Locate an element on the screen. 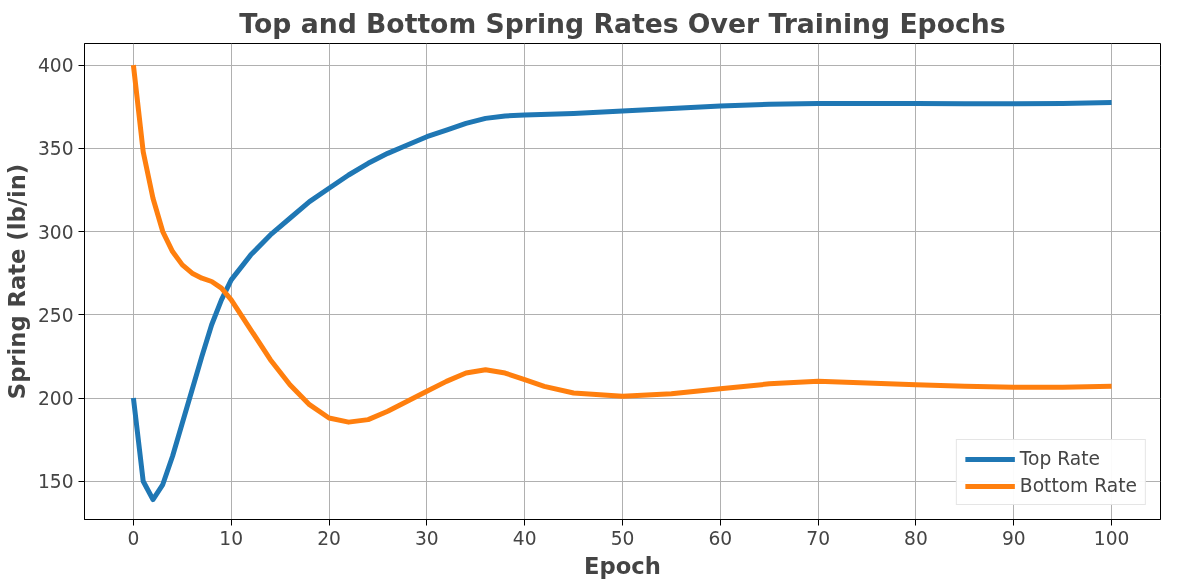 This screenshot has height=581, width=1180. x-tick-label: 100 is located at coordinates (1111, 538).